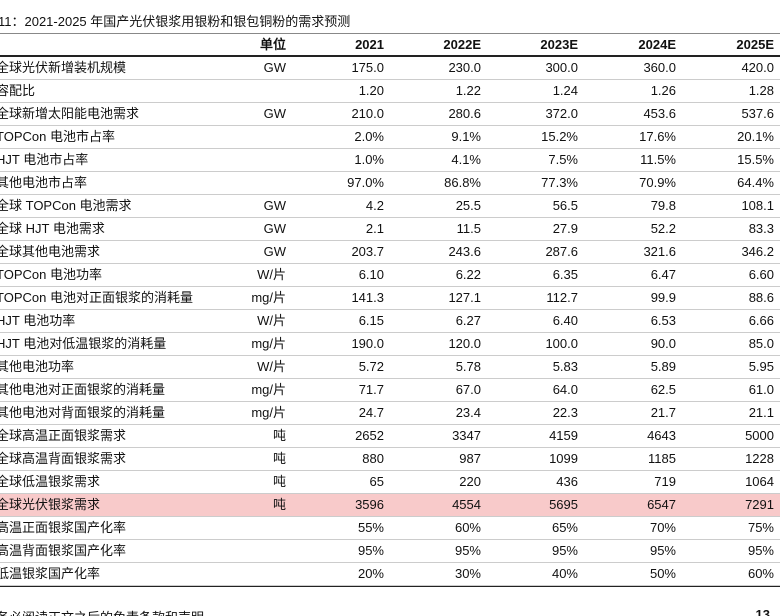 Image resolution: width=784 pixels, height=616 pixels. I want to click on table-row: HJT 电池功率 W/片 6.15 6.27 6.40 6.53 6.66, so click(390, 321).